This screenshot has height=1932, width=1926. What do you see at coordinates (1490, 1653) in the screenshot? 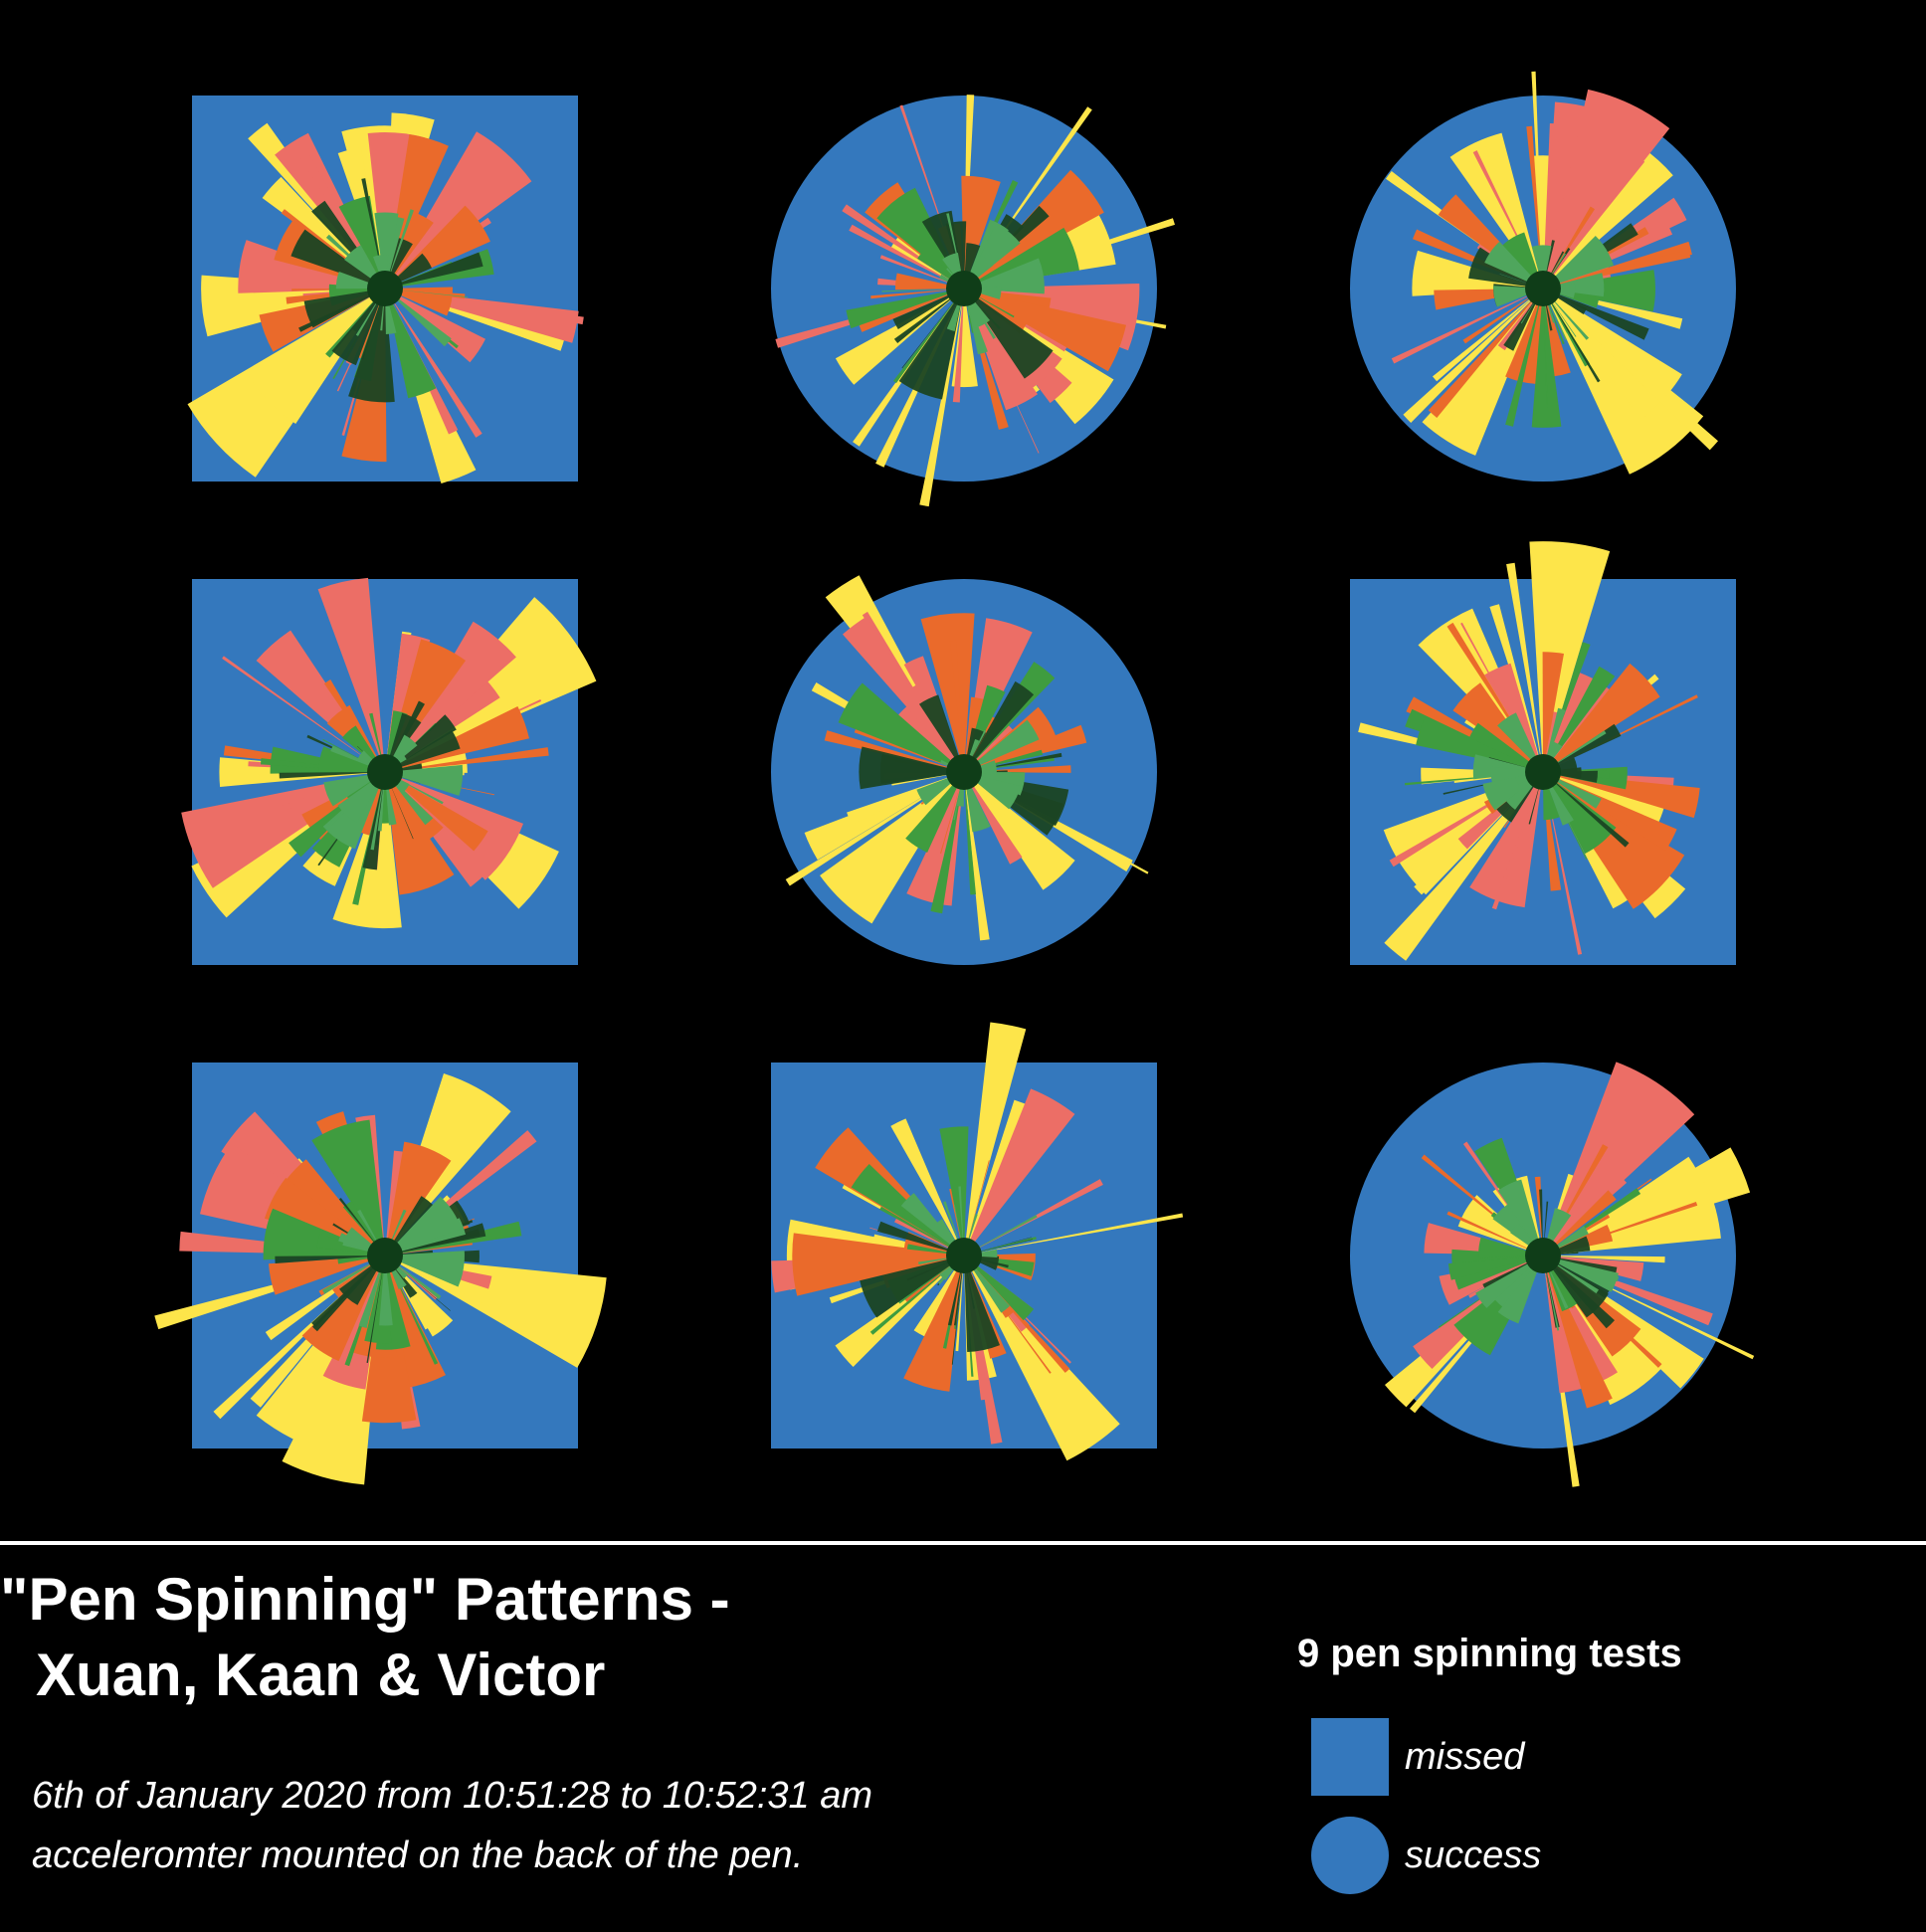
I see `legend-title: 9 pen spinning tests` at bounding box center [1490, 1653].